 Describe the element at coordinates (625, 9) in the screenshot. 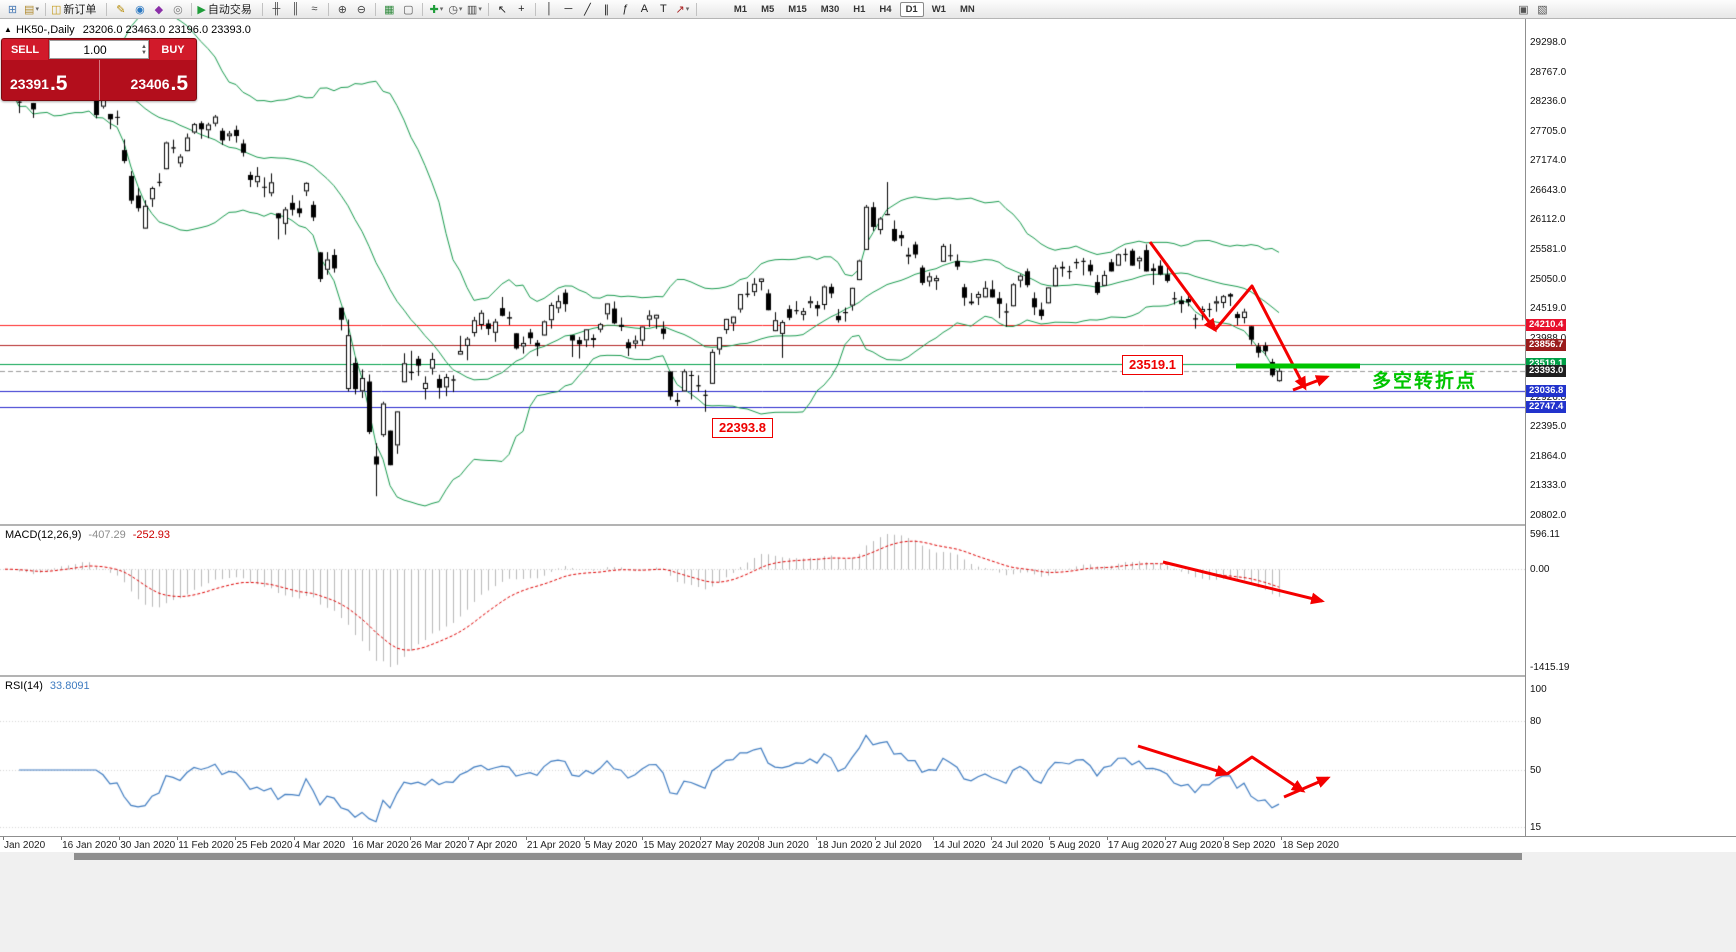

I see `fibonacci-icon: ƒ` at that location.